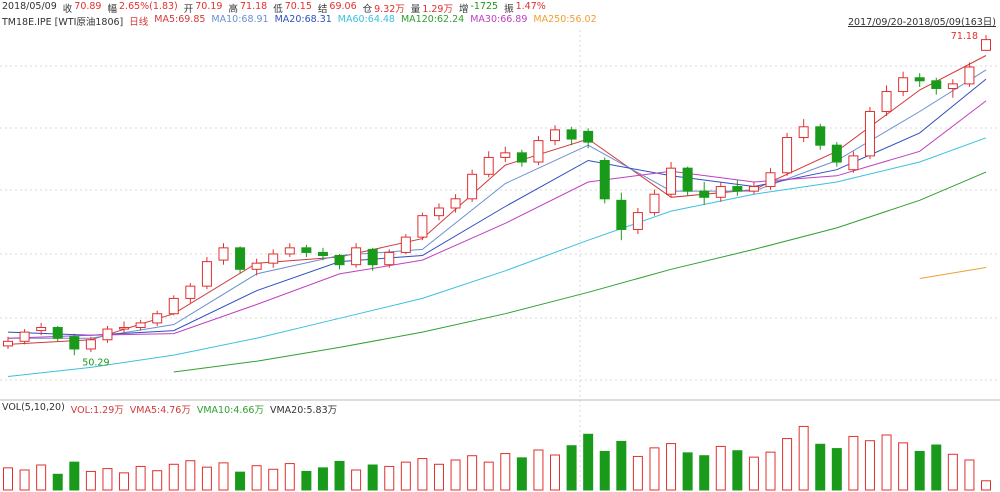  Describe the element at coordinates (303, 410) in the screenshot. I see `legend-entry: VMA20:5.83万` at that location.